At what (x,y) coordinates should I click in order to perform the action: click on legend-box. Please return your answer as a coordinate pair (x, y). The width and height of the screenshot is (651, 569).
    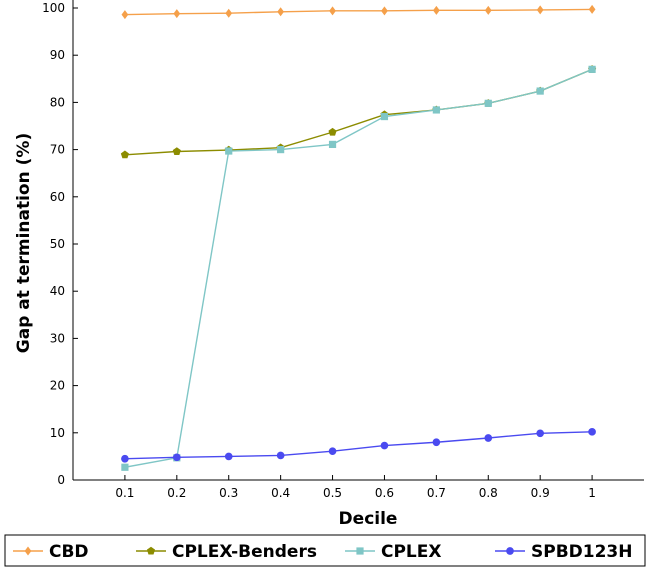
    Looking at the image, I should click on (325, 550).